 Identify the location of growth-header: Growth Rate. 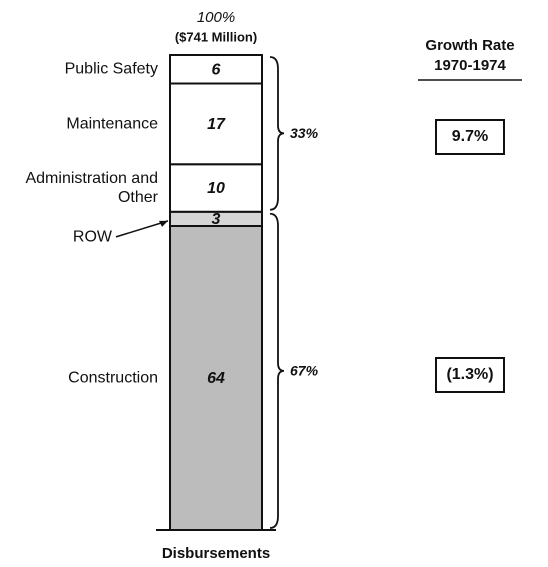
(469, 45).